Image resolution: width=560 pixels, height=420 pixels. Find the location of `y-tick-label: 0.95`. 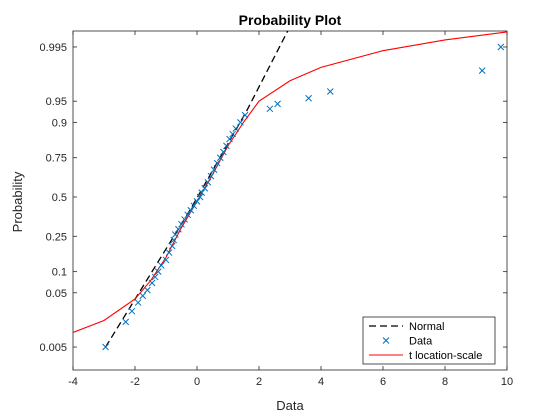

y-tick-label: 0.95 is located at coordinates (56, 102).